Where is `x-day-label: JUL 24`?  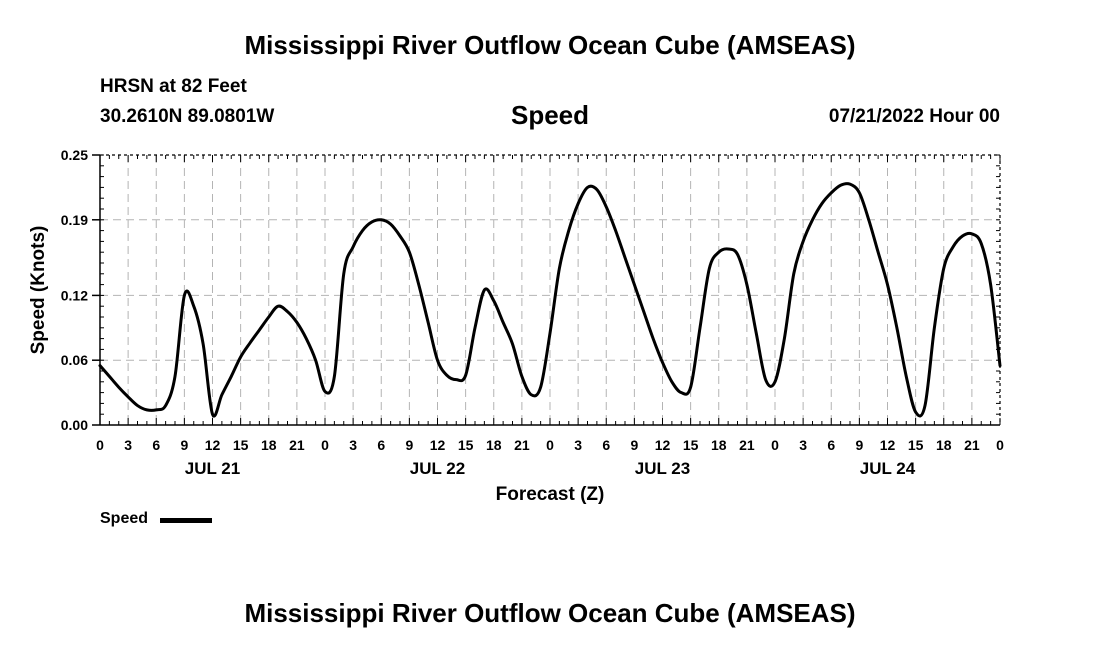
x-day-label: JUL 24 is located at coordinates (888, 468).